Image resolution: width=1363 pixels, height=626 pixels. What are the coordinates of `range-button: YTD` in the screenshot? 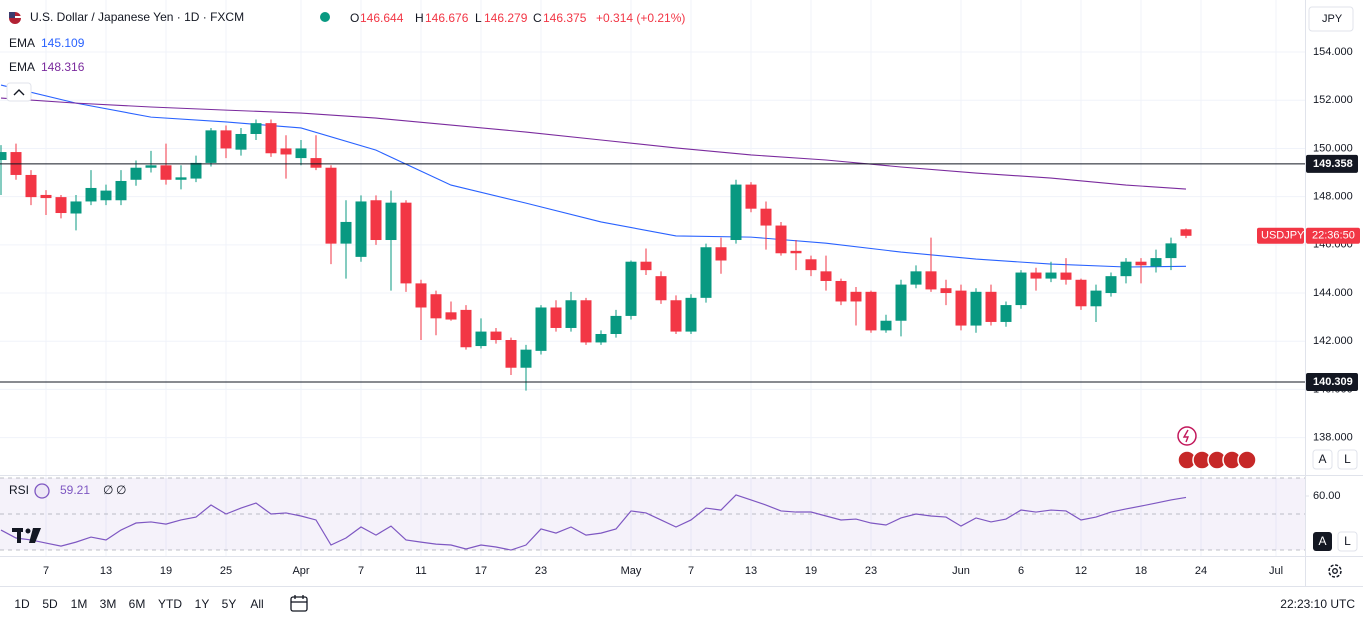 It's located at (170, 604).